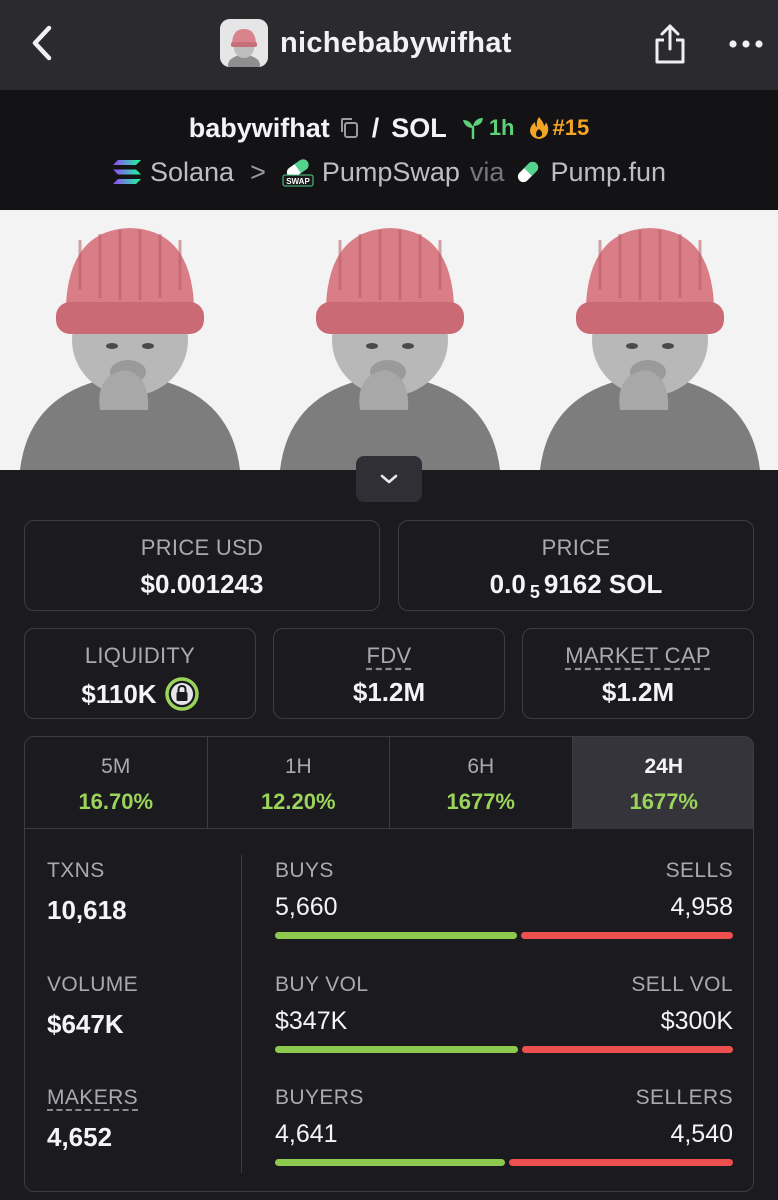 Image resolution: width=778 pixels, height=1200 pixels. Describe the element at coordinates (119, 693) in the screenshot. I see `liquidity-value: $110K` at that location.